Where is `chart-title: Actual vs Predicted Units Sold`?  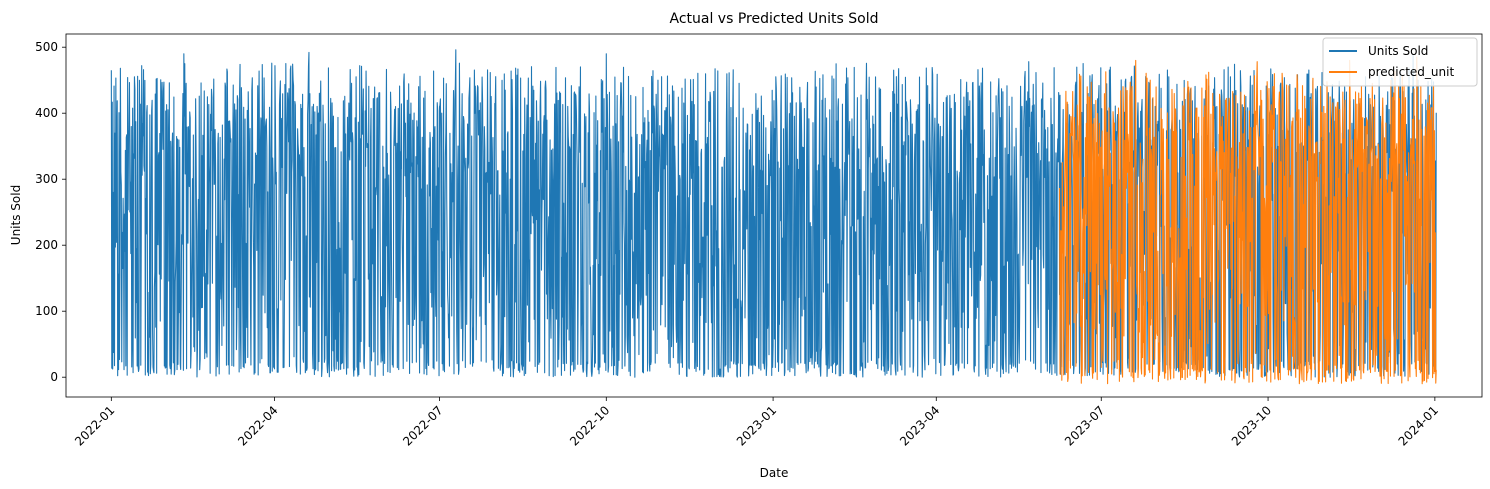 chart-title: Actual vs Predicted Units Sold is located at coordinates (774, 19).